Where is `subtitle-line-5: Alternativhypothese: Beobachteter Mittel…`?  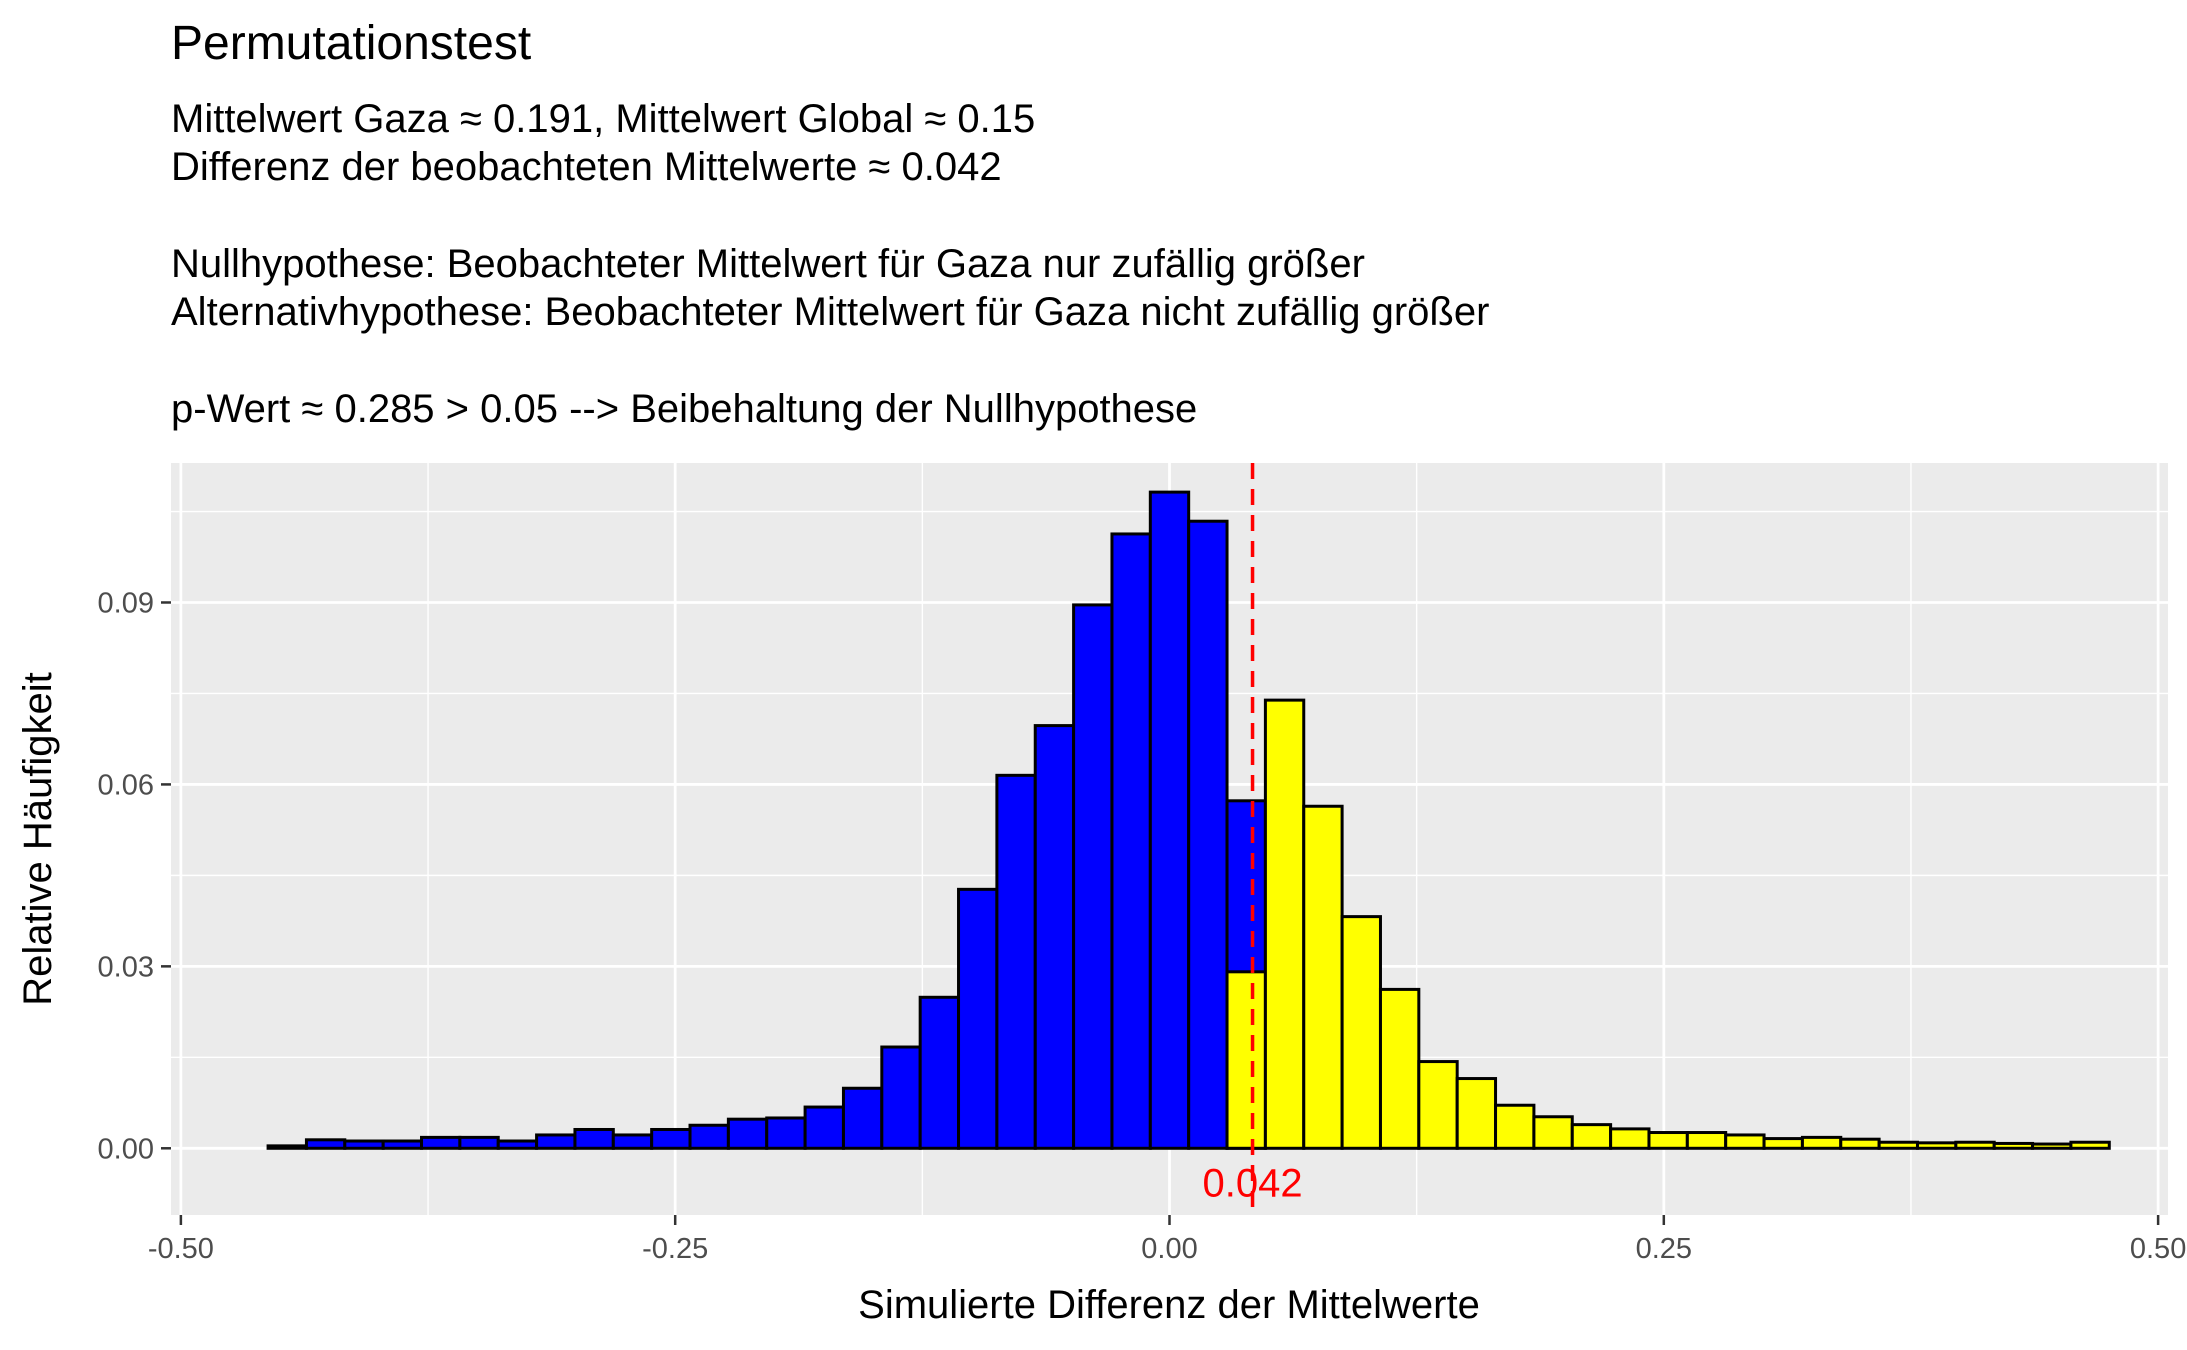 subtitle-line-5: Alternativhypothese: Beobachteter Mittel… is located at coordinates (830, 312).